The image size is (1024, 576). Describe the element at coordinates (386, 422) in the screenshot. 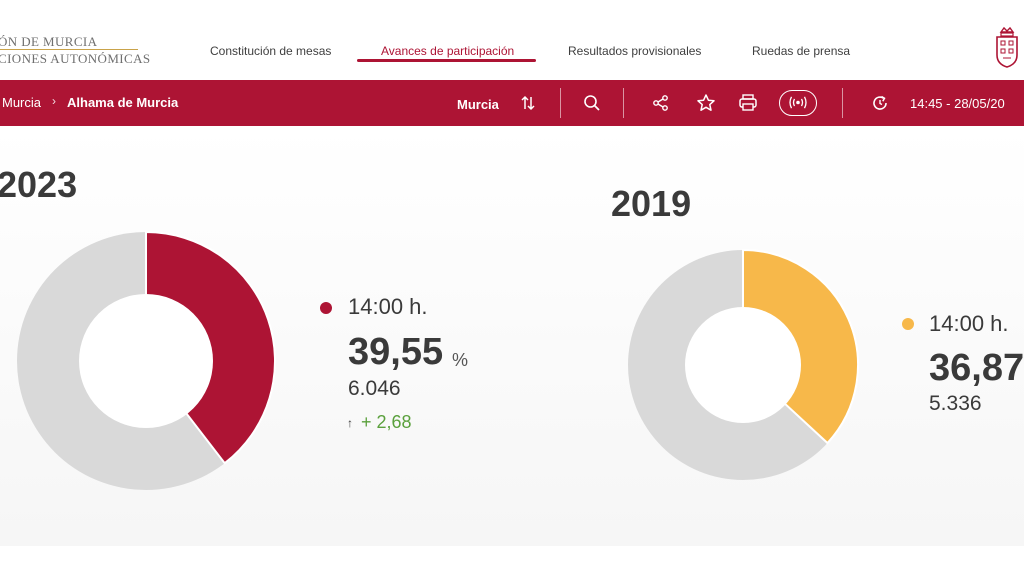

I see `panel-delta-2023: + 2,68` at that location.